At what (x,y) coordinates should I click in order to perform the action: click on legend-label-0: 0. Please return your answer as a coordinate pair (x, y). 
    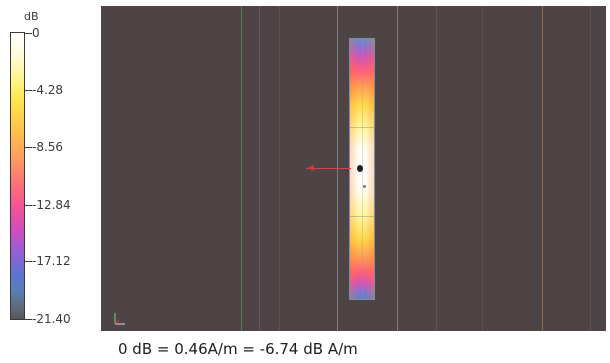
    Looking at the image, I should click on (36, 33).